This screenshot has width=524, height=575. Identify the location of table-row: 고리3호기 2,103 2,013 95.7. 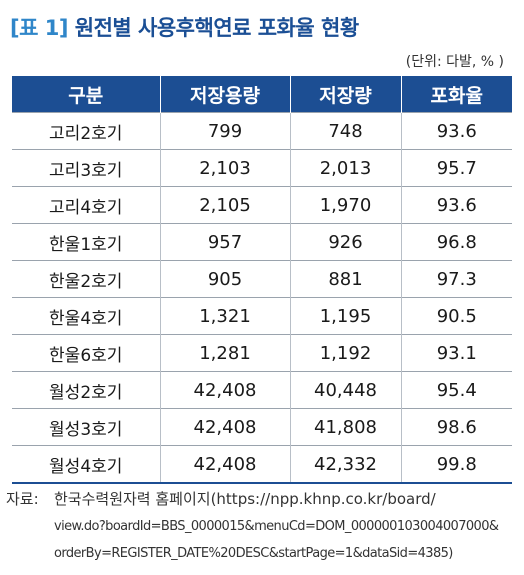
(262, 168).